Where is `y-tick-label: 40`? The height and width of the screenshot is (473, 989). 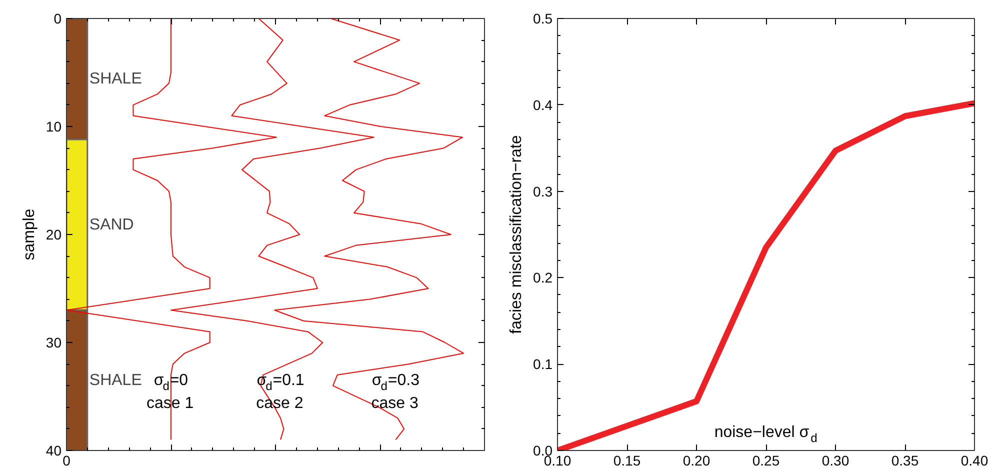 y-tick-label: 40 is located at coordinates (54, 450).